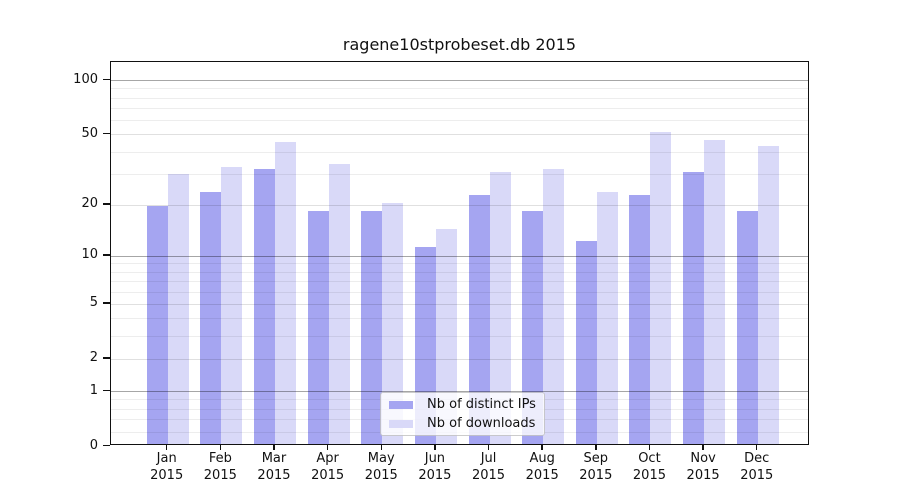  What do you see at coordinates (586, 342) in the screenshot?
I see `bar-nb-of-distinct-ips-sep` at bounding box center [586, 342].